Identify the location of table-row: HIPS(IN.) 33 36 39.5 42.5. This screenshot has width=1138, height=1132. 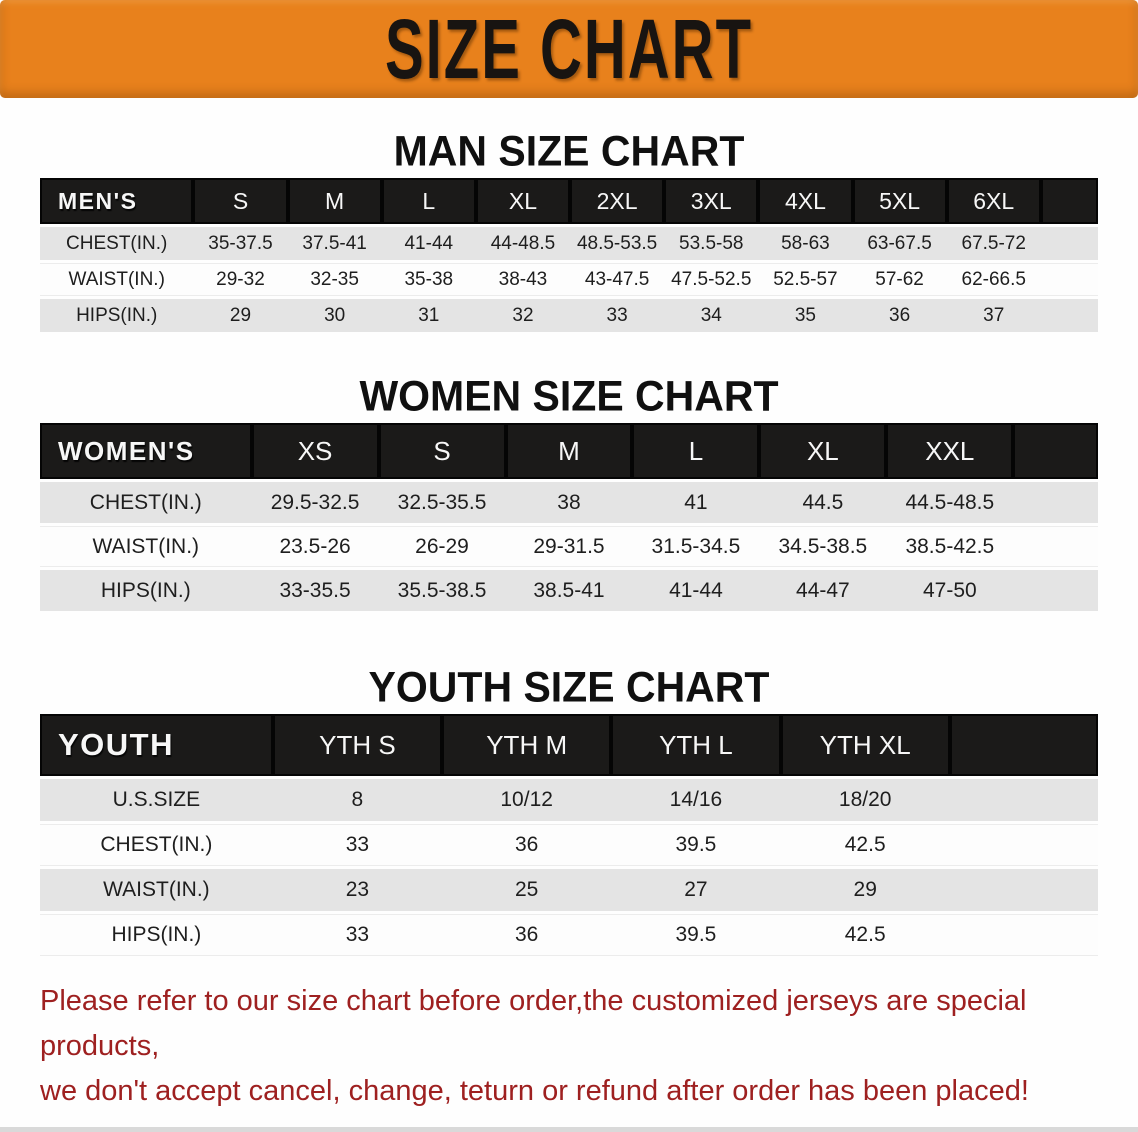
(569, 935).